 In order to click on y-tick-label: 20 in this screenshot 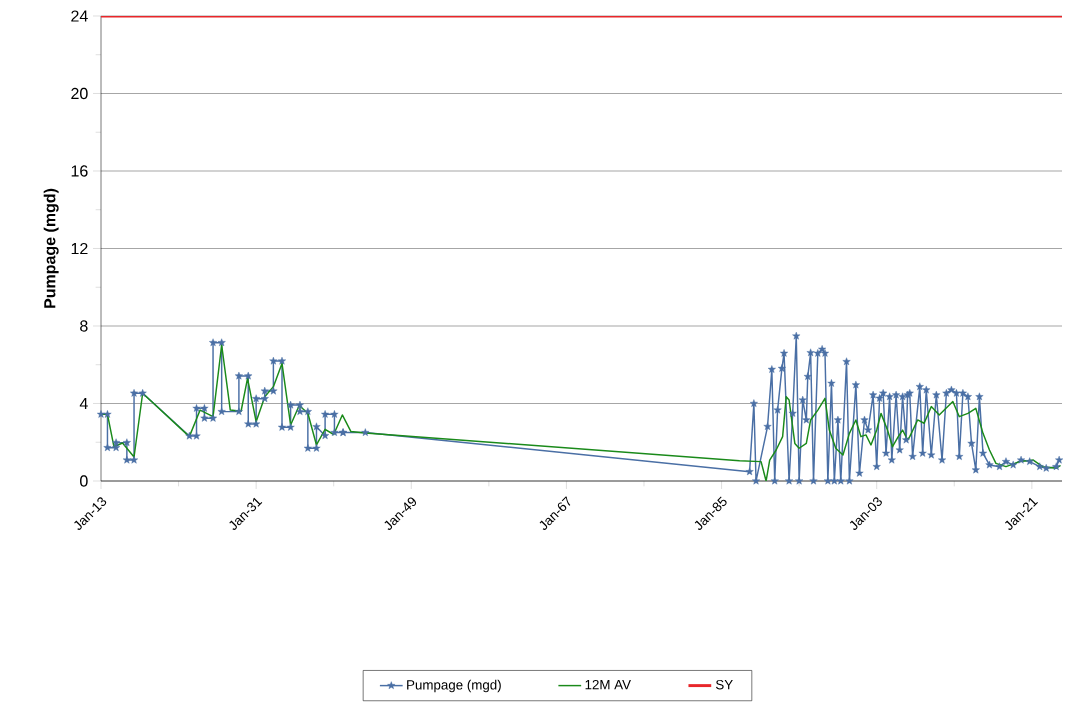, I will do `click(79, 93)`.